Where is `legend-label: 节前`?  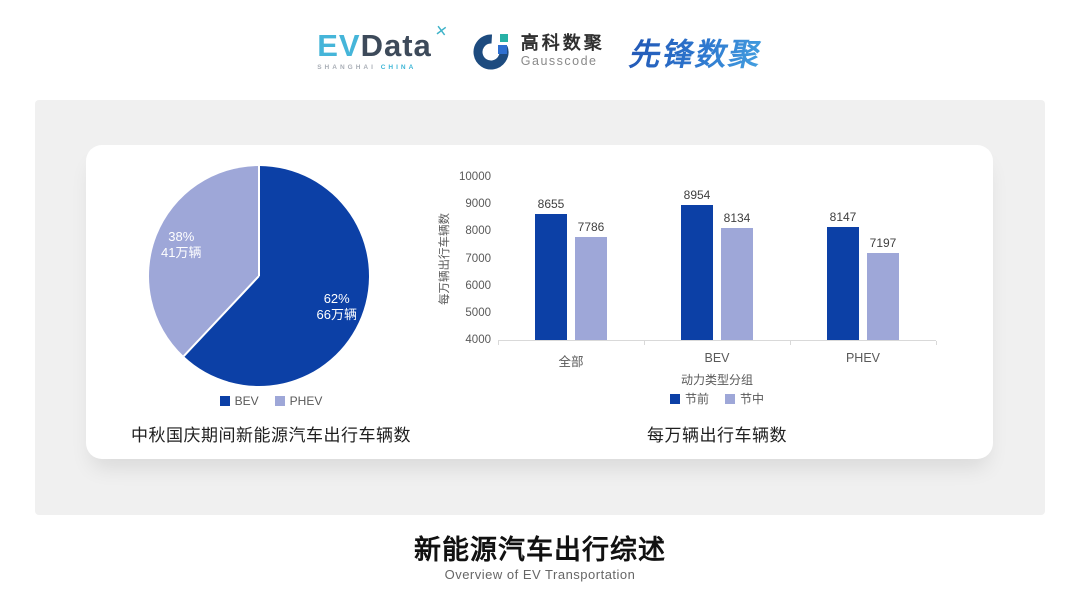
legend-label: 节前 is located at coordinates (696, 399).